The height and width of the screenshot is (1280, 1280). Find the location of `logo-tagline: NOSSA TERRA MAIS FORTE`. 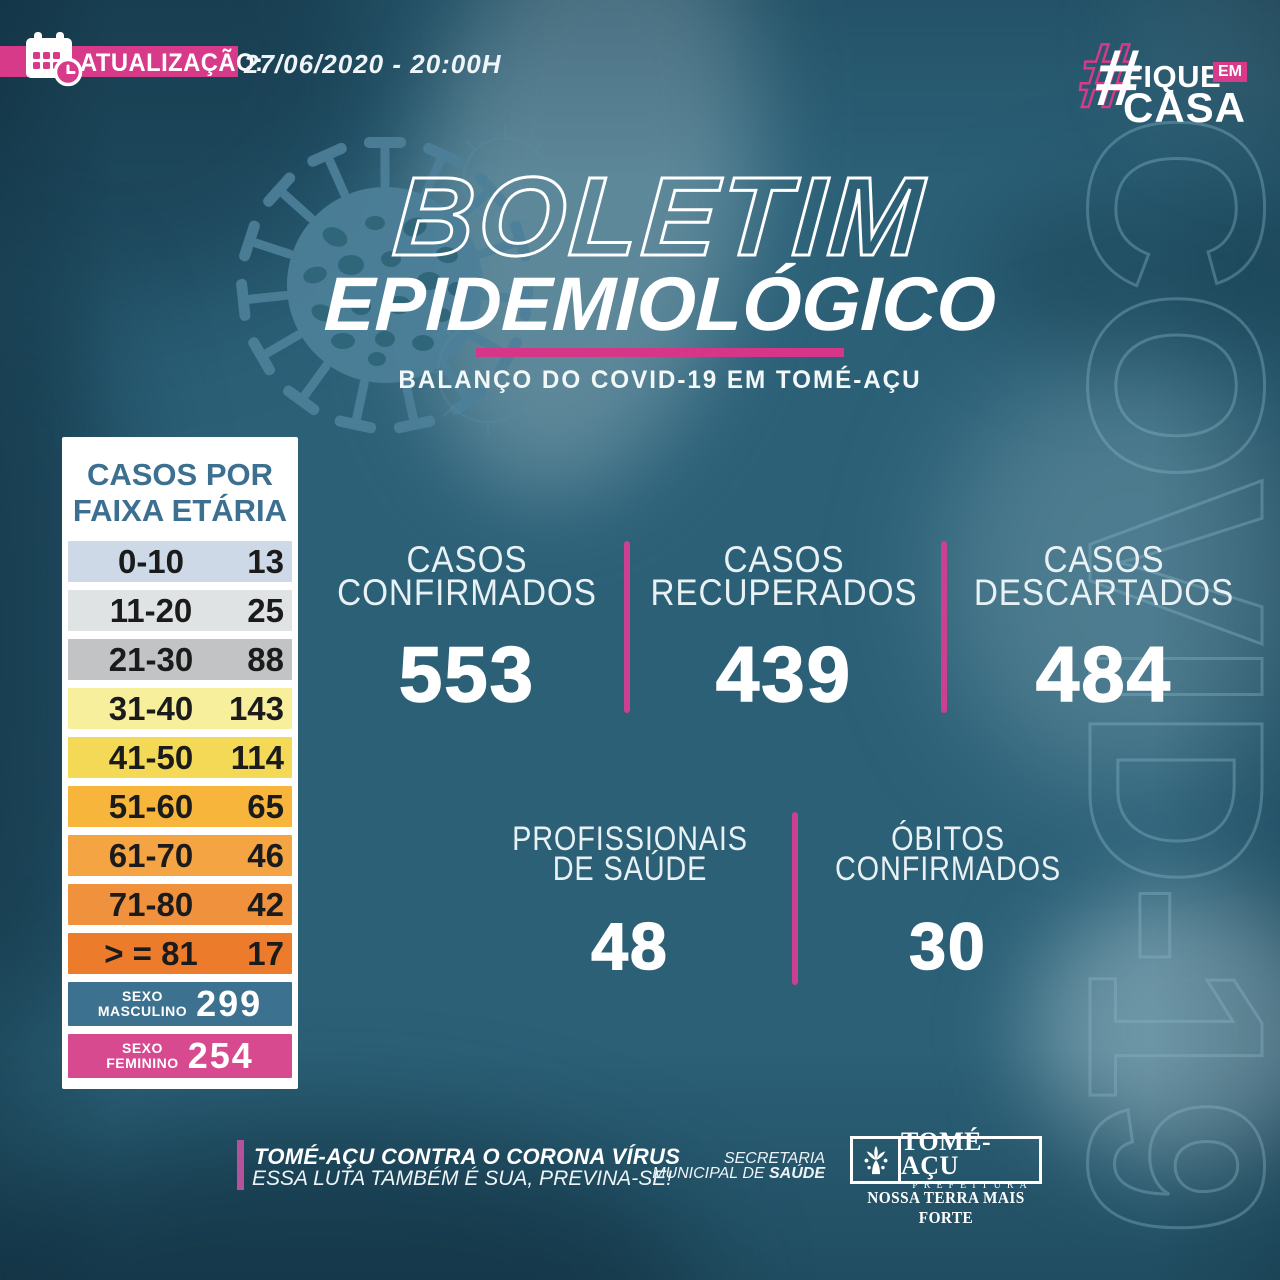

logo-tagline: NOSSA TERRA MAIS FORTE is located at coordinates (946, 1207).